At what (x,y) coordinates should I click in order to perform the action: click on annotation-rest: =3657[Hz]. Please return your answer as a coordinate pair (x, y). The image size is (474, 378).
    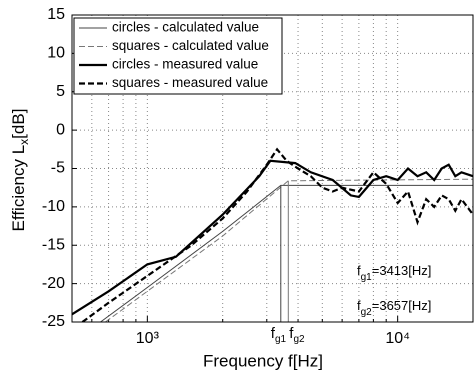
    Looking at the image, I should click on (402, 305).